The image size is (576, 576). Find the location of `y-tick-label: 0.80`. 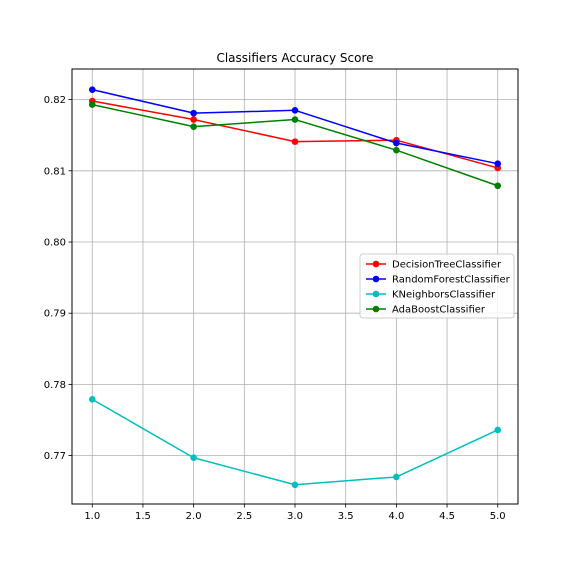

y-tick-label: 0.80 is located at coordinates (55, 243).